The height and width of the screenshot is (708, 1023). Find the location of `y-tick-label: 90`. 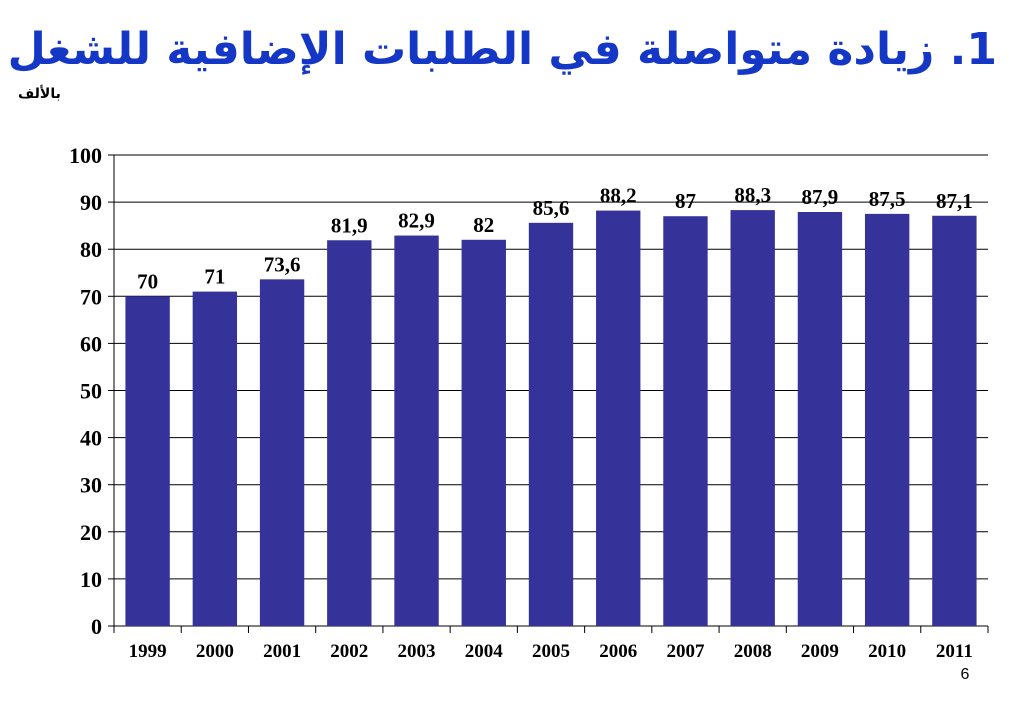

y-tick-label: 90 is located at coordinates (91, 202).